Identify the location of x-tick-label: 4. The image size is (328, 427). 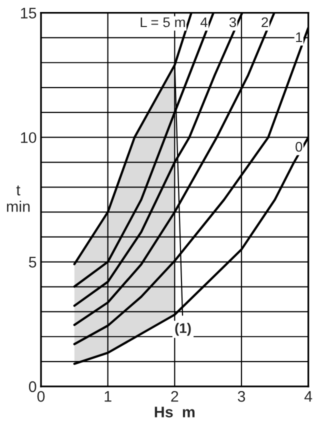
(308, 396).